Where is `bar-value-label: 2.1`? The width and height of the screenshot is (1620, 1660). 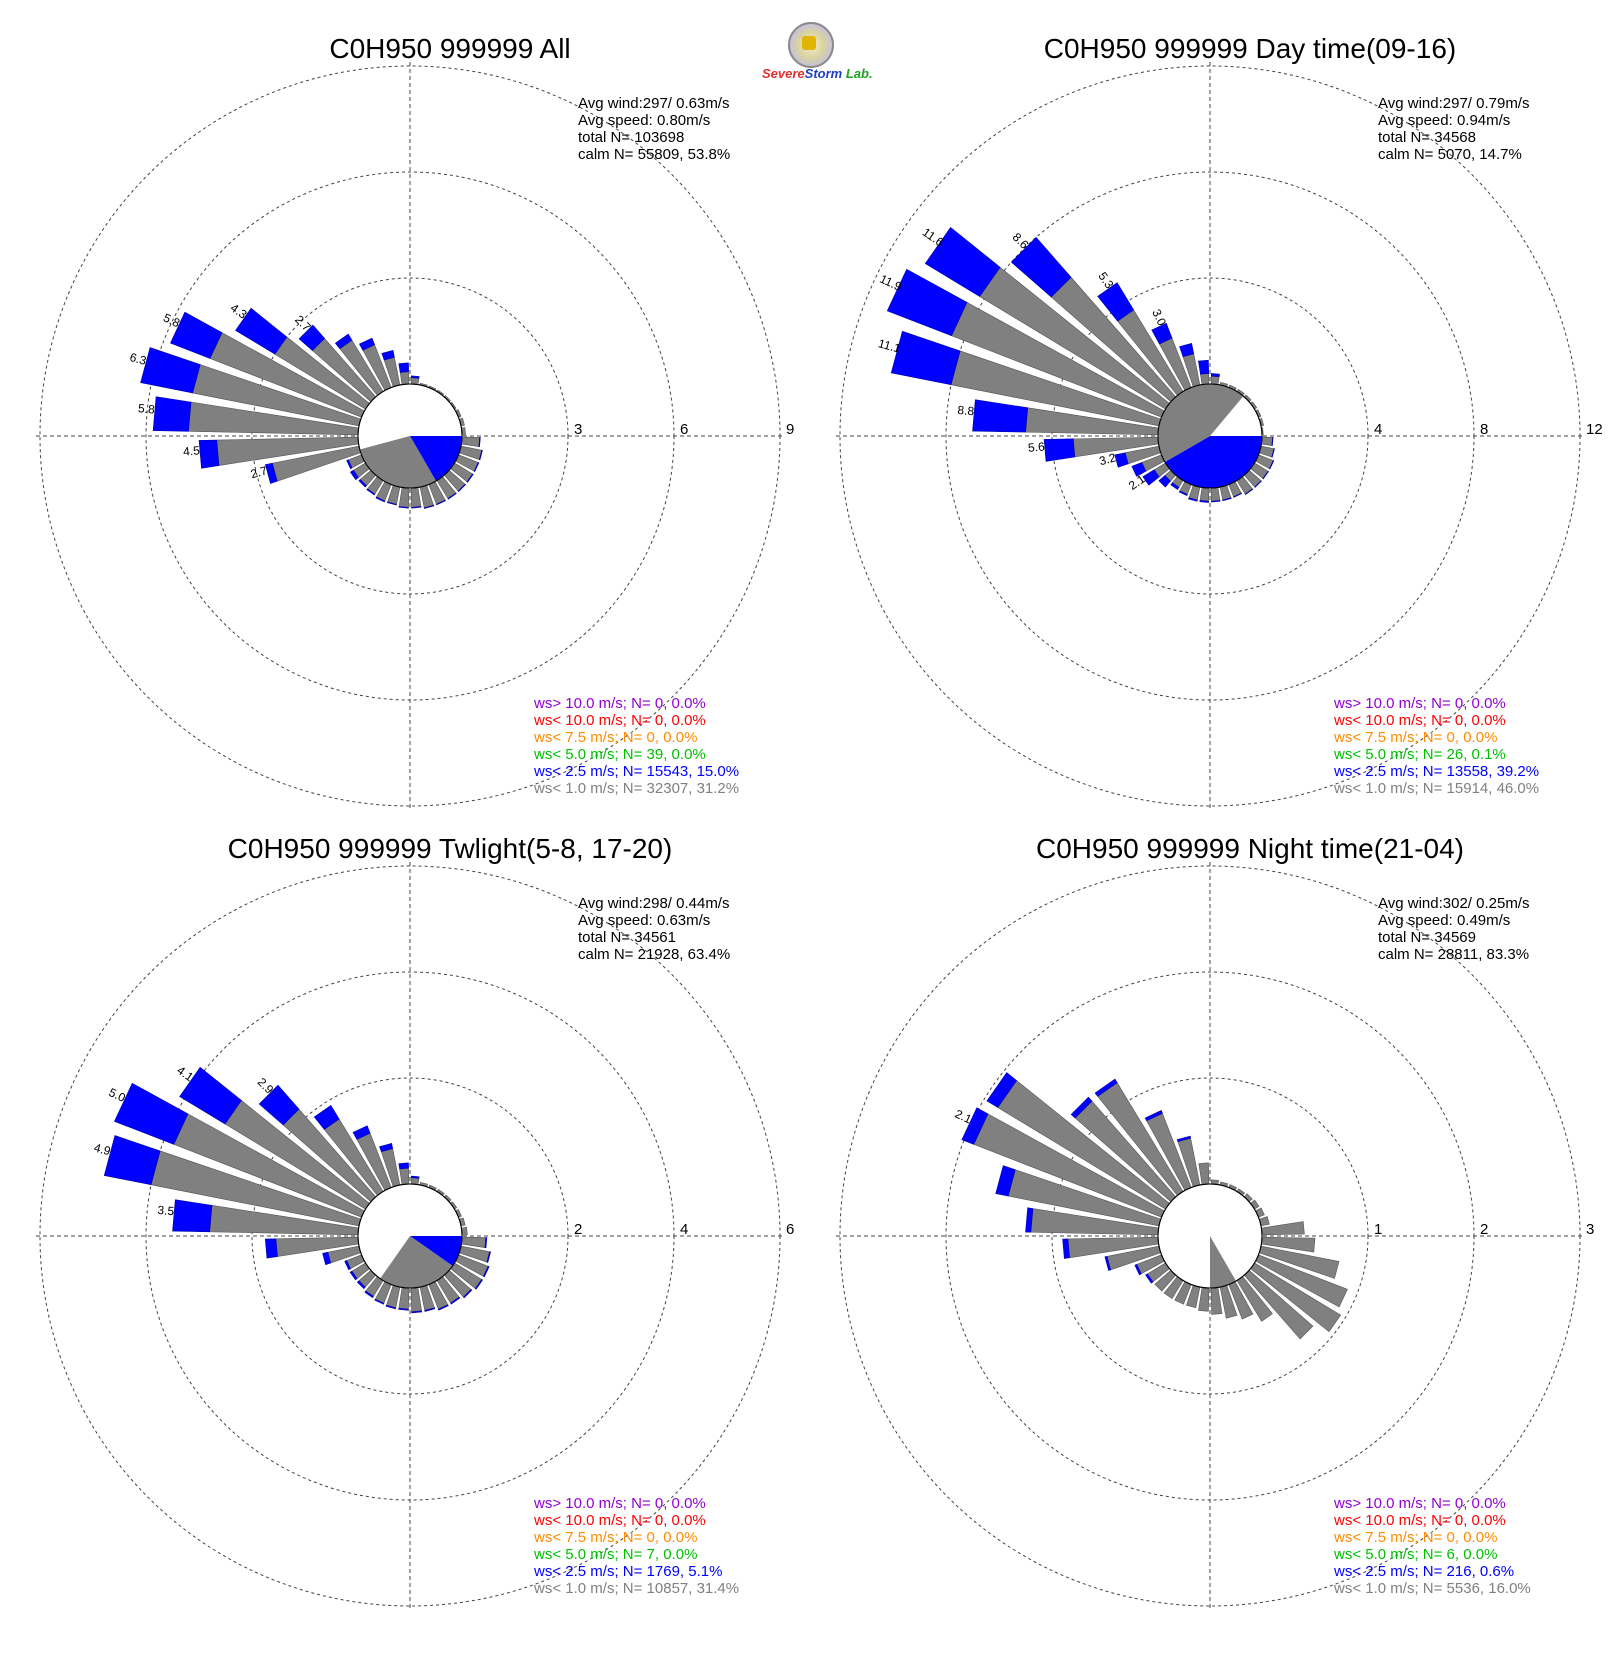 bar-value-label: 2.1 is located at coordinates (963, 1117).